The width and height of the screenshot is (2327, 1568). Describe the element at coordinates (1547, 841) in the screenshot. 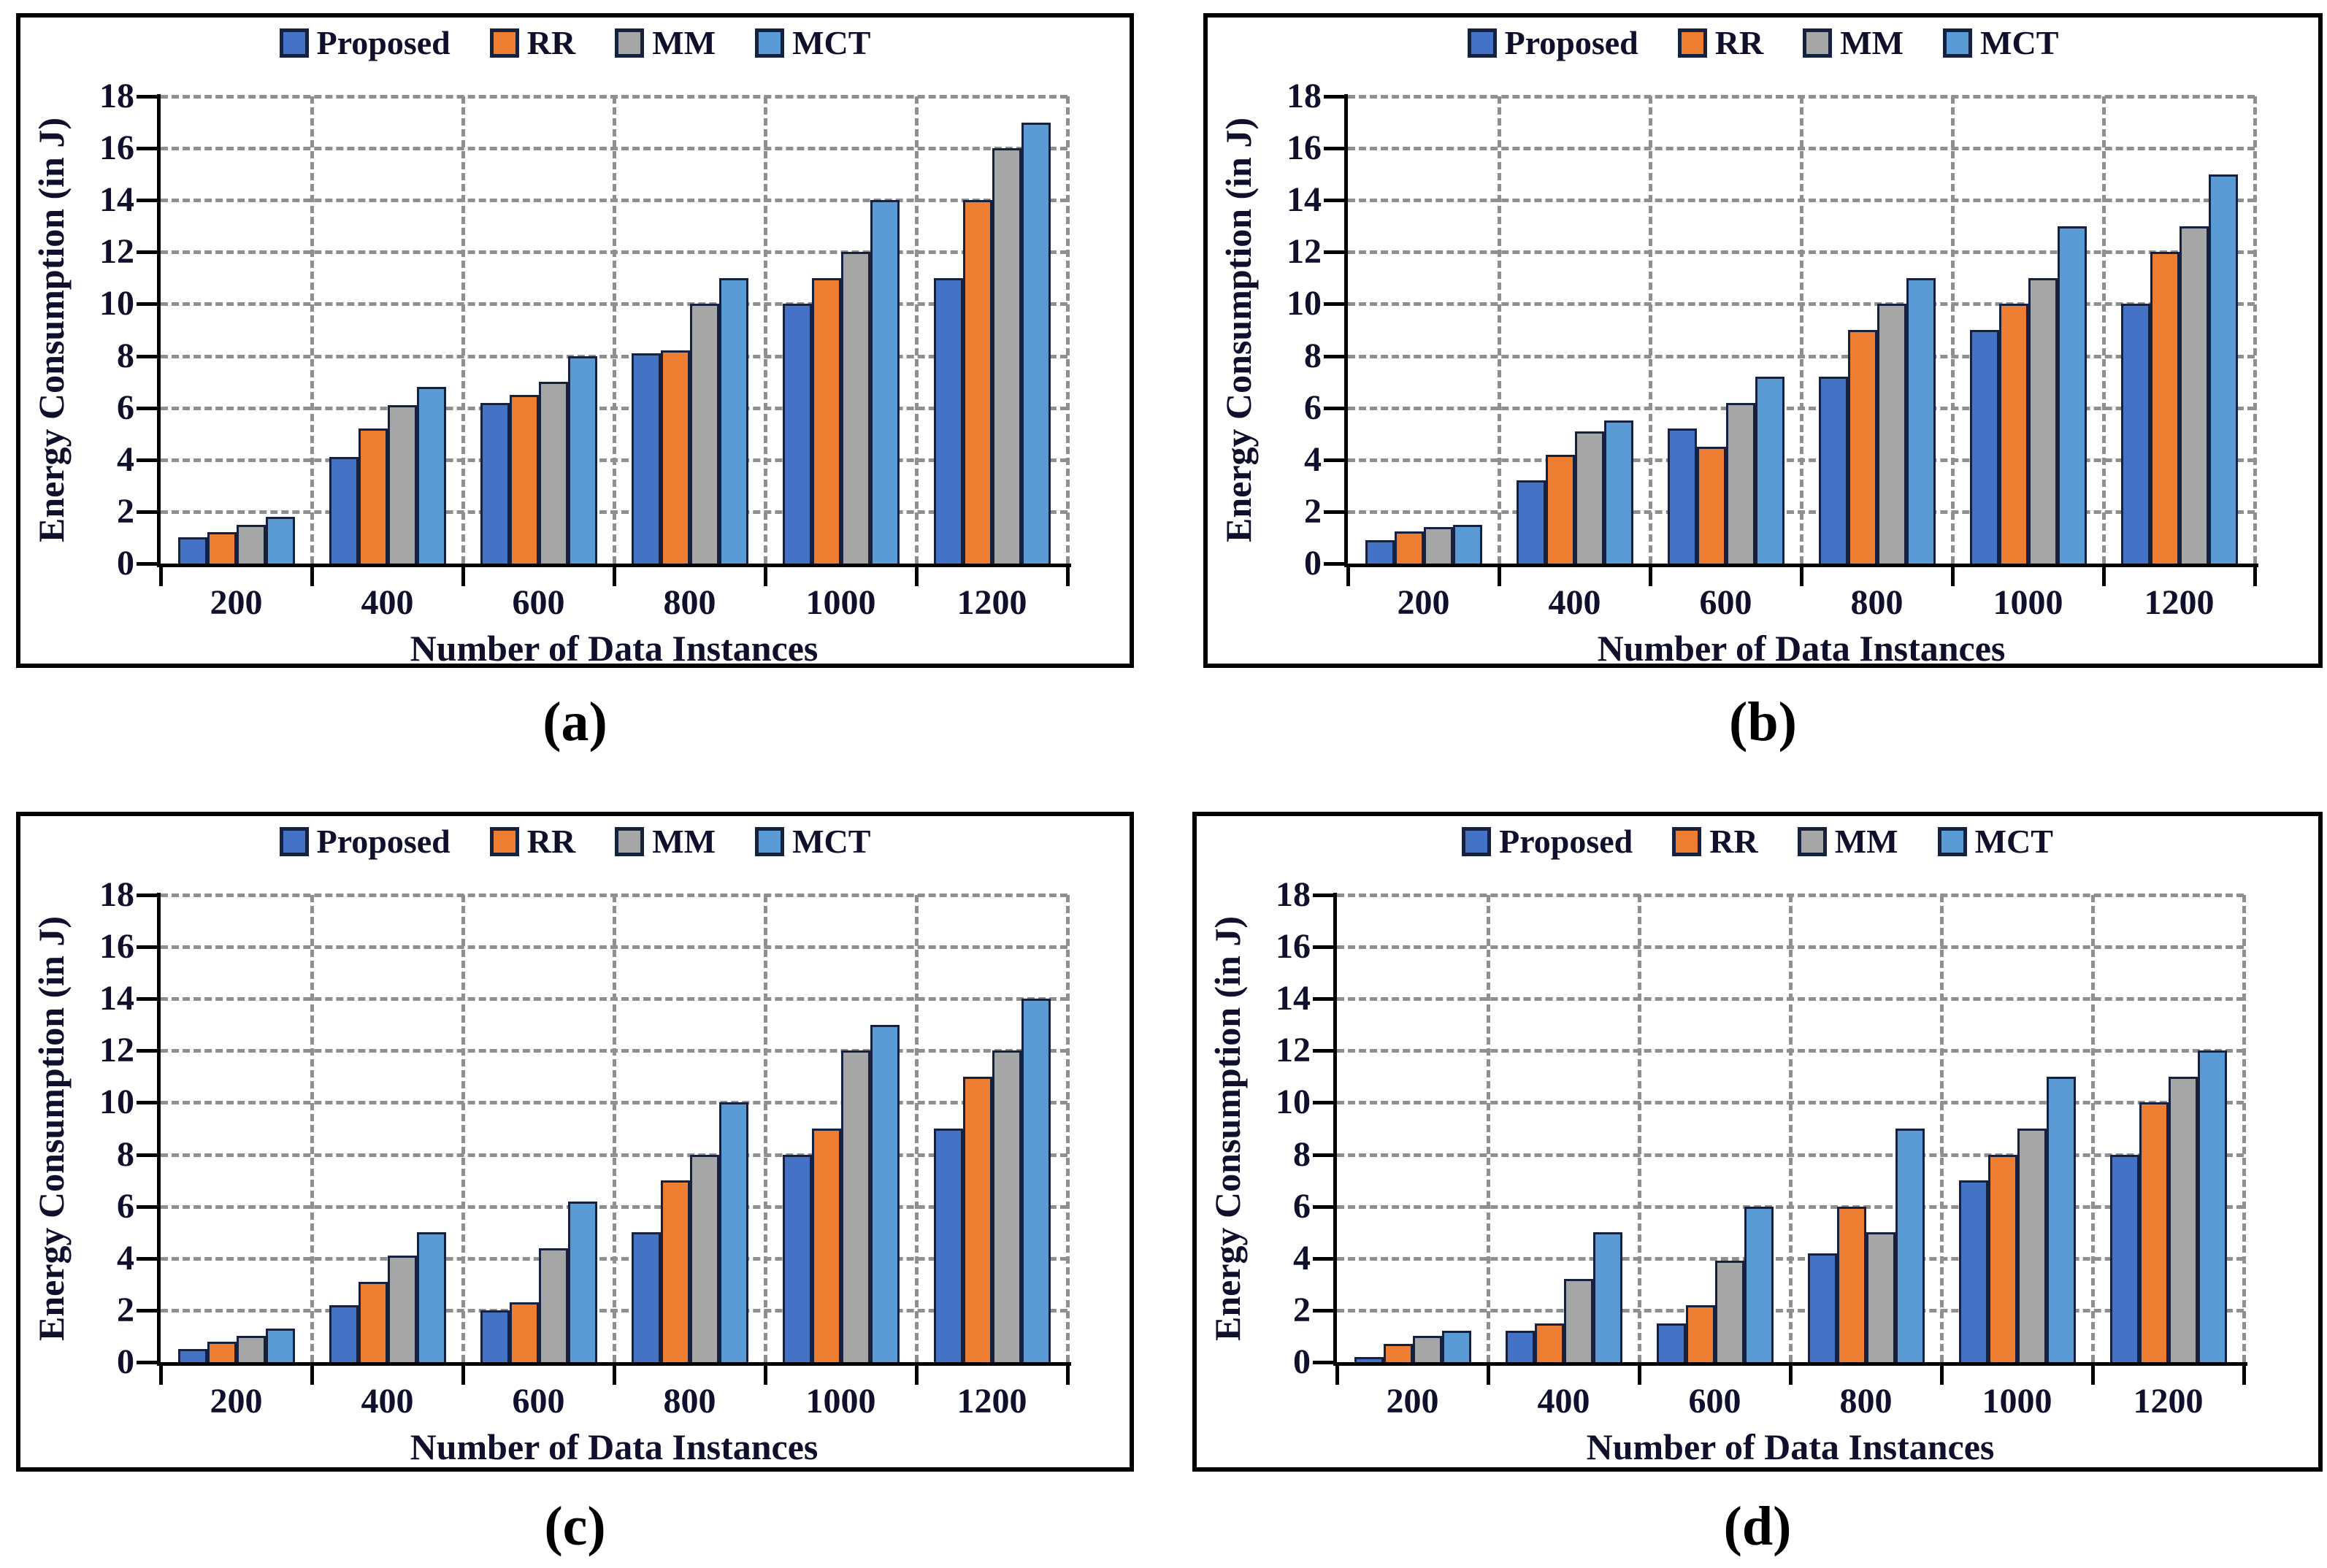

I see `legend-item-proposed: Proposed` at that location.